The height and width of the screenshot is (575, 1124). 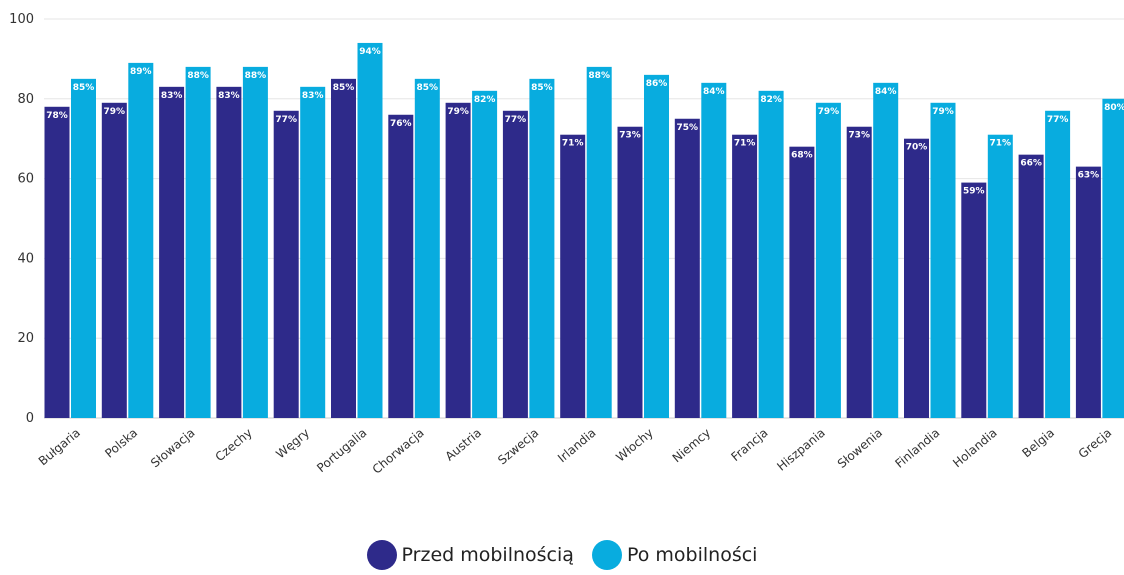 What do you see at coordinates (59, 447) in the screenshot?
I see `x-tick-label: Bułgaria` at bounding box center [59, 447].